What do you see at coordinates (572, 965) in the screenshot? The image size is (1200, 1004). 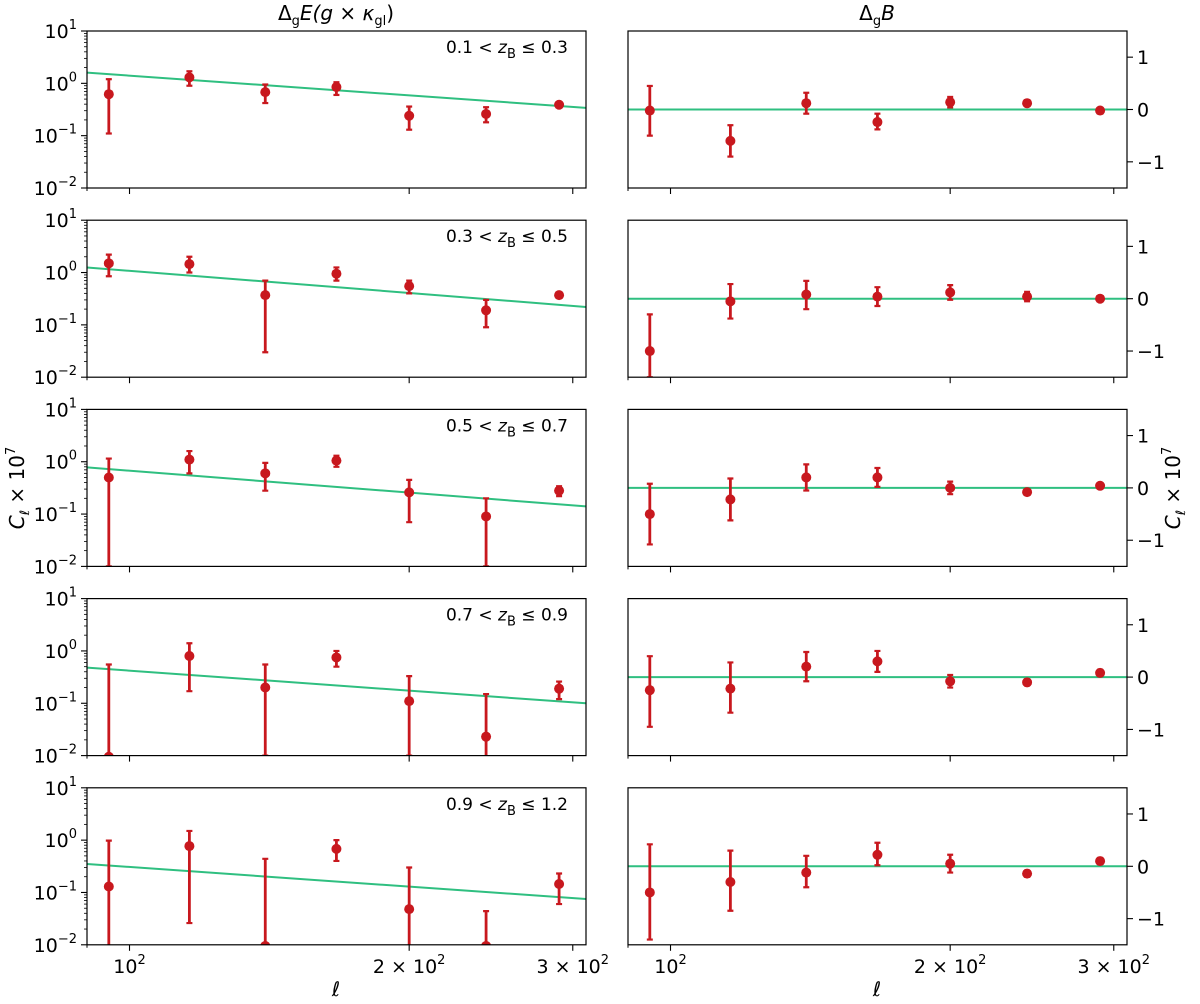 I see `x-tick-label: 3 × 10²` at bounding box center [572, 965].